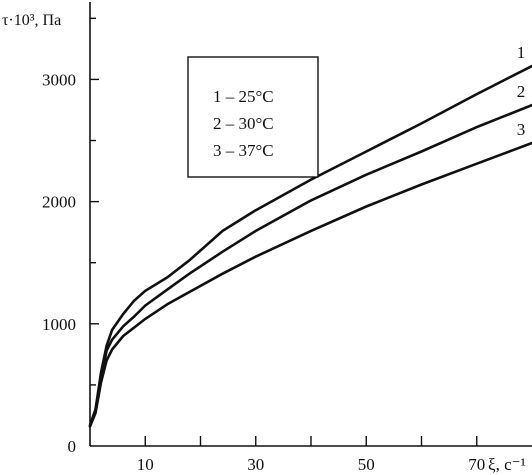 Image resolution: width=532 pixels, height=475 pixels. Describe the element at coordinates (255, 464) in the screenshot. I see `x-tick-label-30: 30` at that location.